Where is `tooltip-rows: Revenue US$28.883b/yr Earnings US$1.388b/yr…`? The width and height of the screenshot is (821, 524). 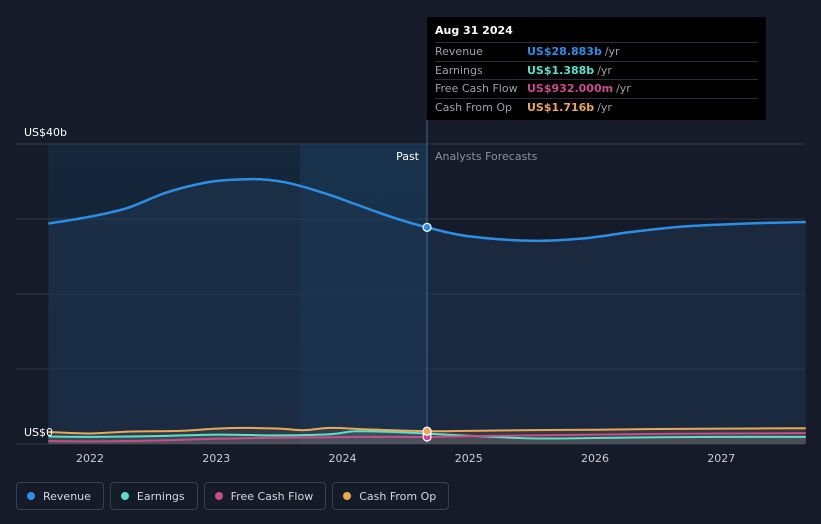 tooltip-rows: Revenue US$28.883b/yr Earnings US$1.388b/yr… is located at coordinates (596, 79).